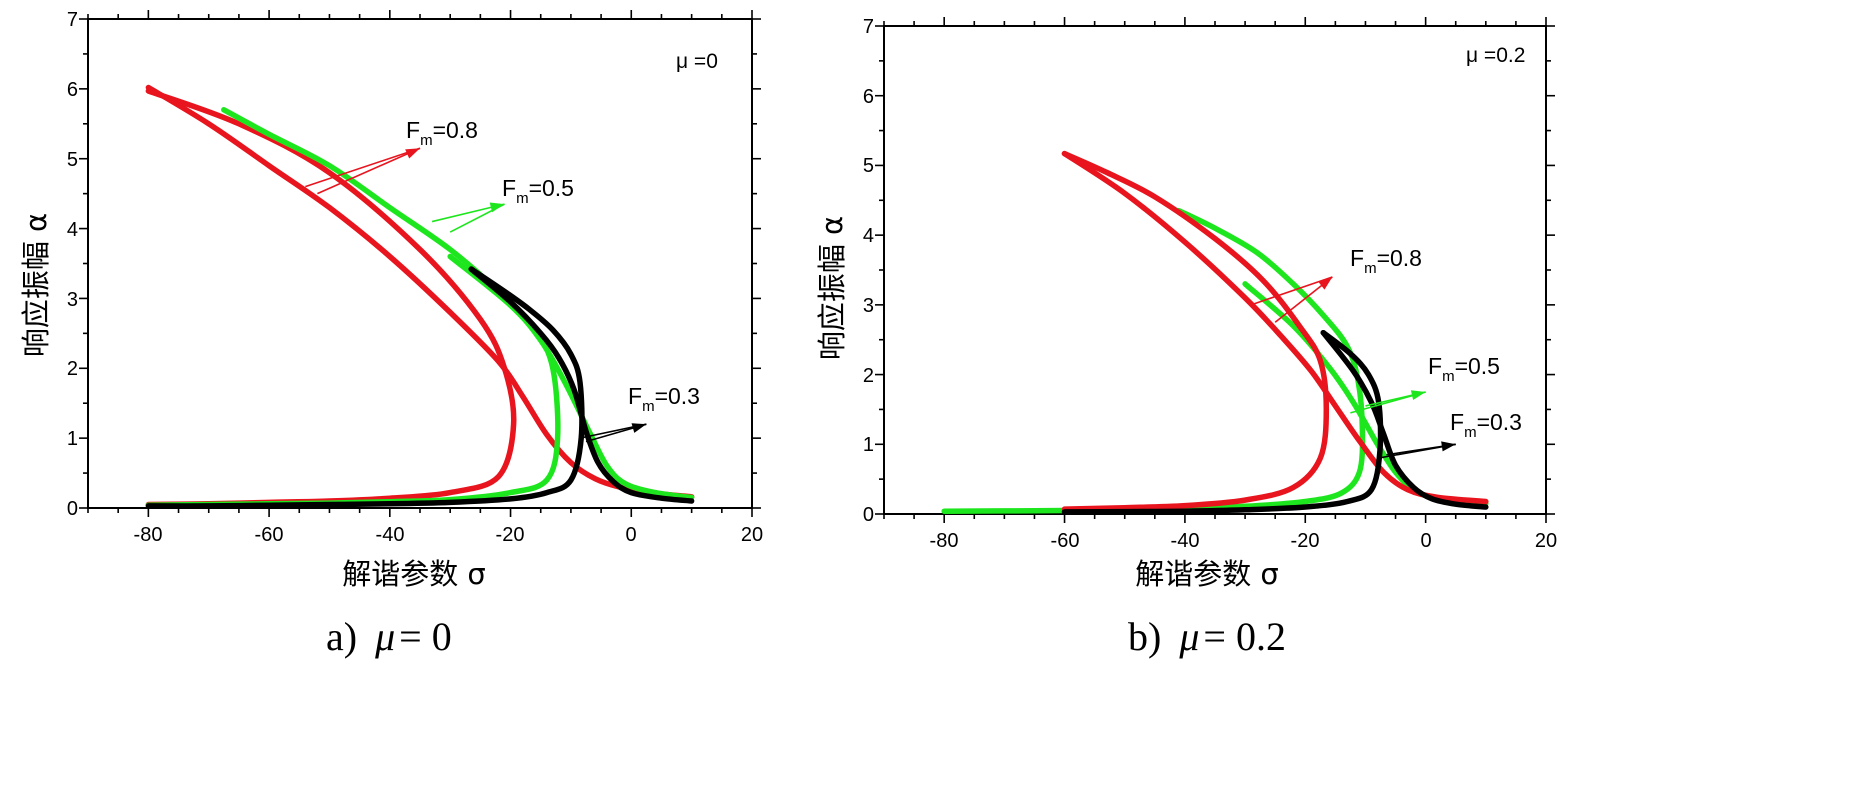 The height and width of the screenshot is (796, 1858). What do you see at coordinates (269, 535) in the screenshot?
I see `panel-a-xtick-label: -60` at bounding box center [269, 535].